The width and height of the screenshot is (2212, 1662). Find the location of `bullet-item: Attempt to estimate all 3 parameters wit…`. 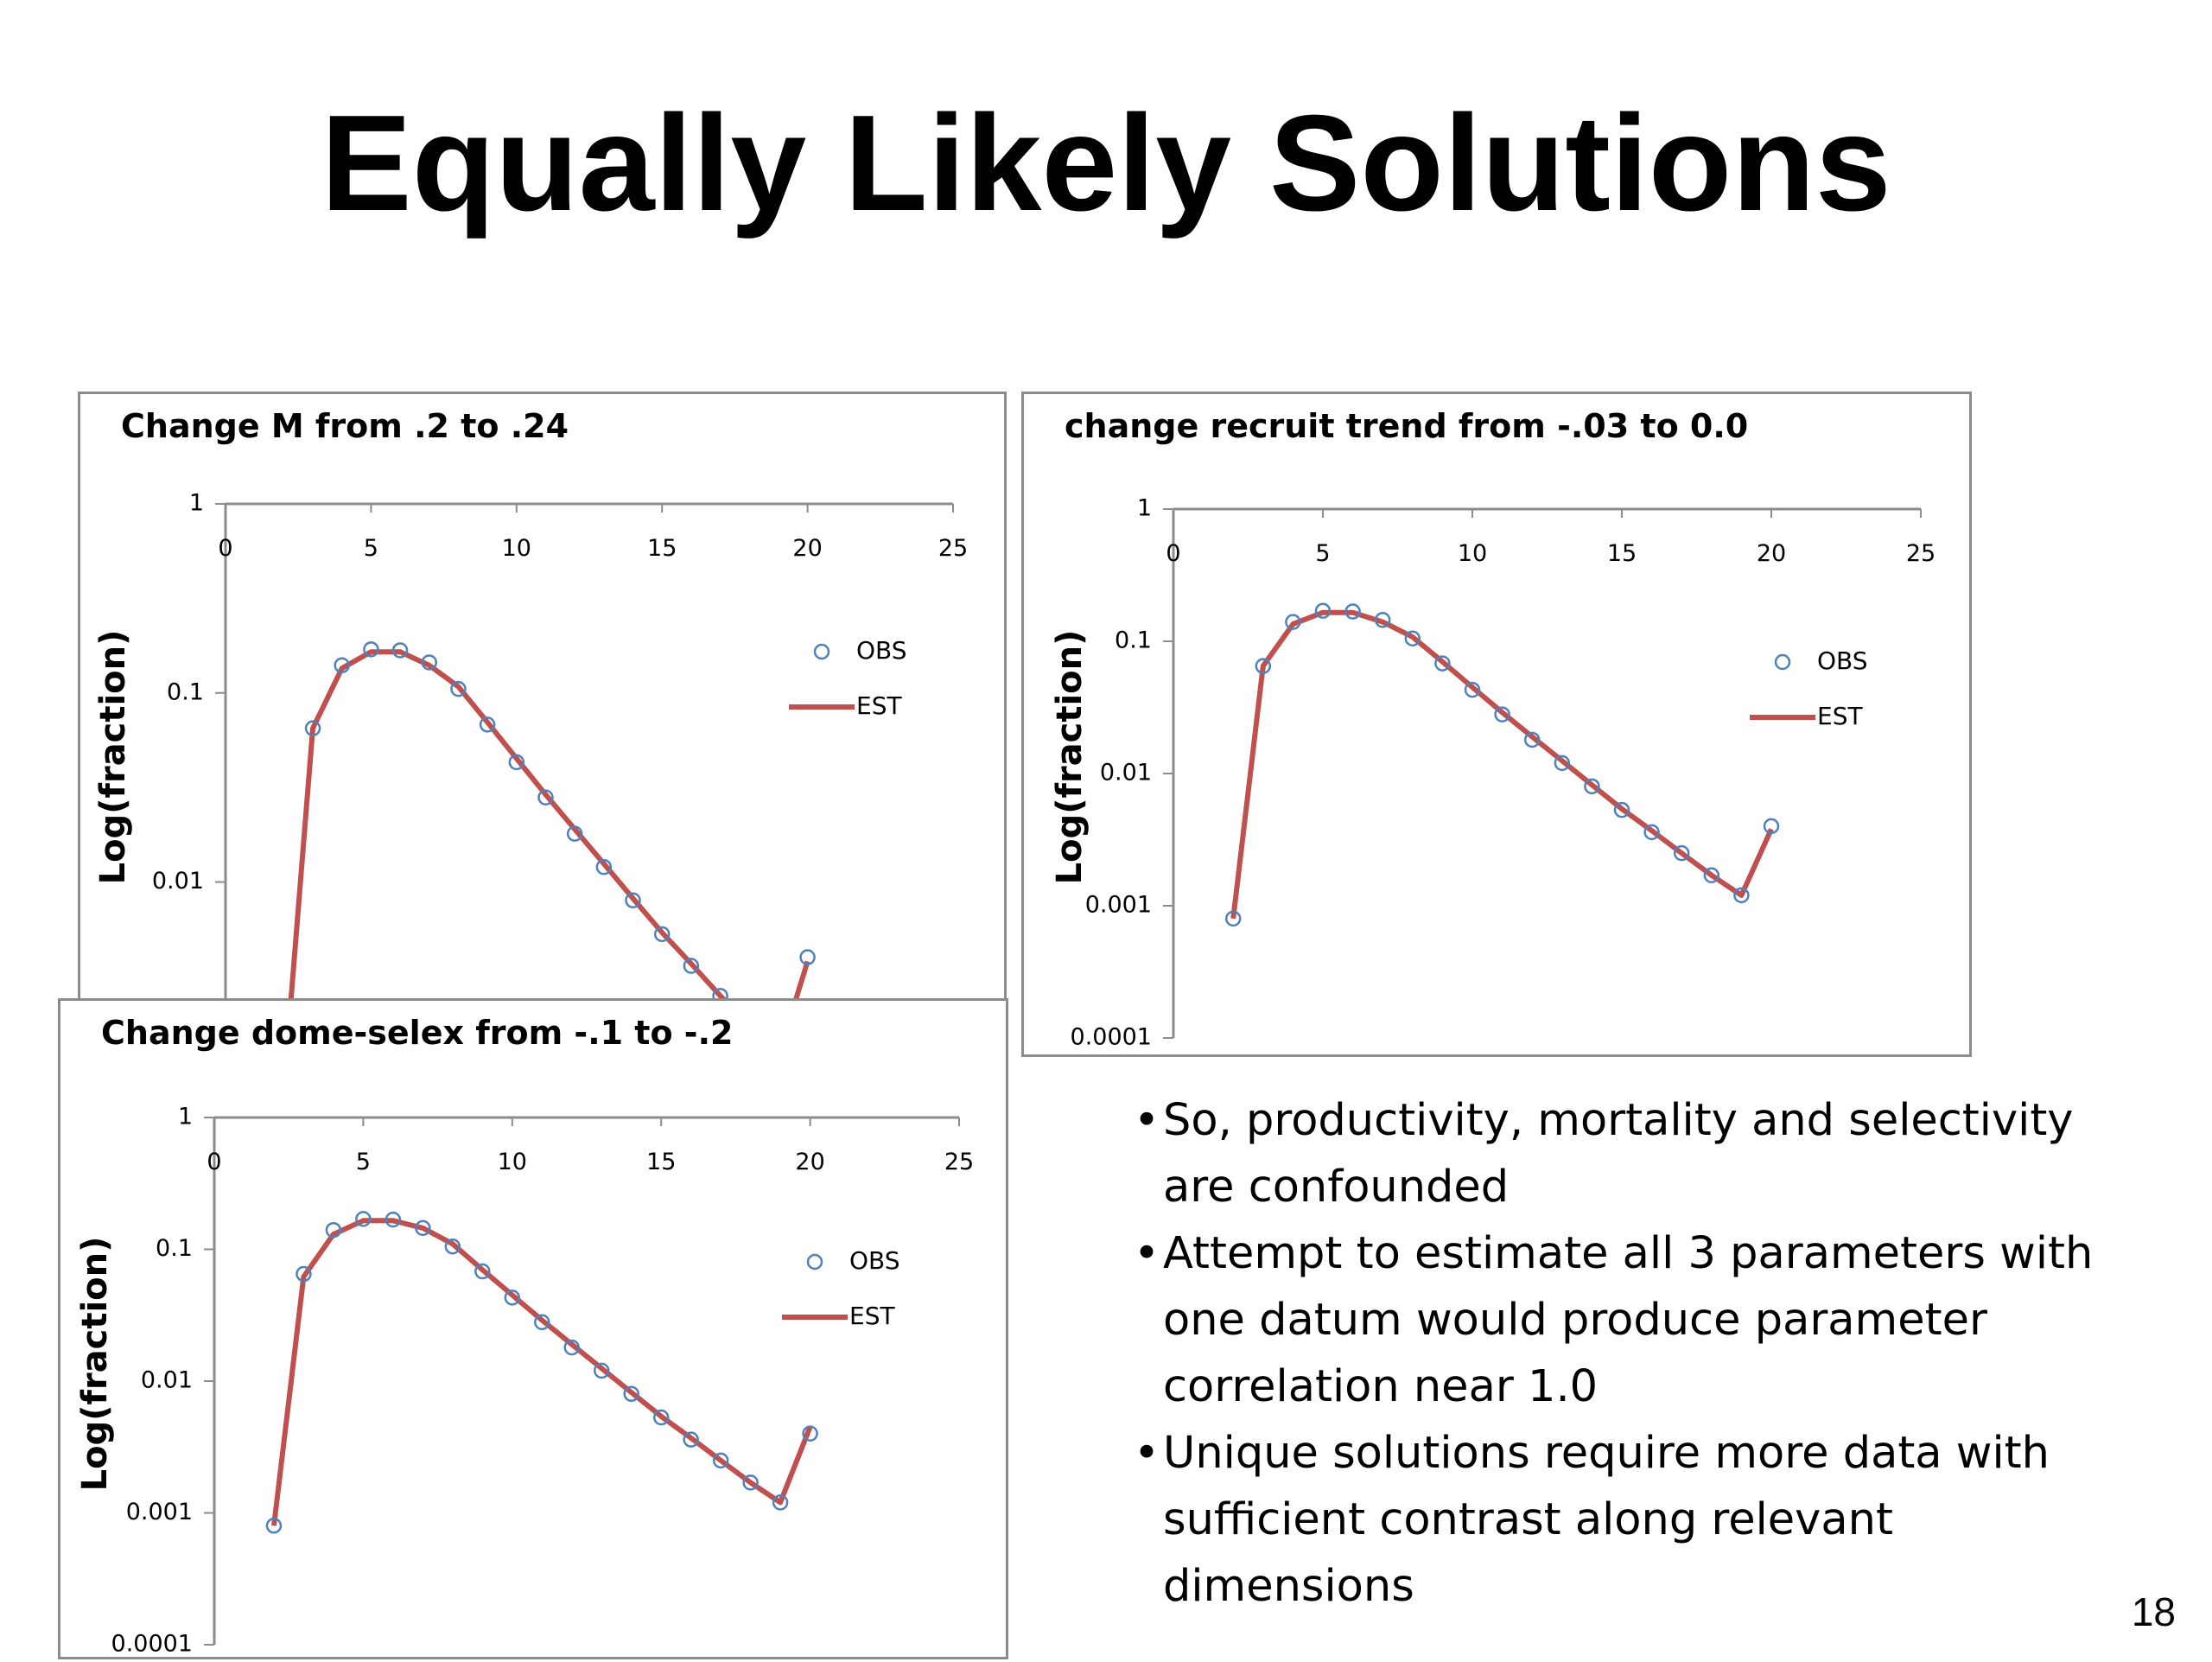

bullet-item: Attempt to estimate all 3 parameters wit… is located at coordinates (1630, 1320).